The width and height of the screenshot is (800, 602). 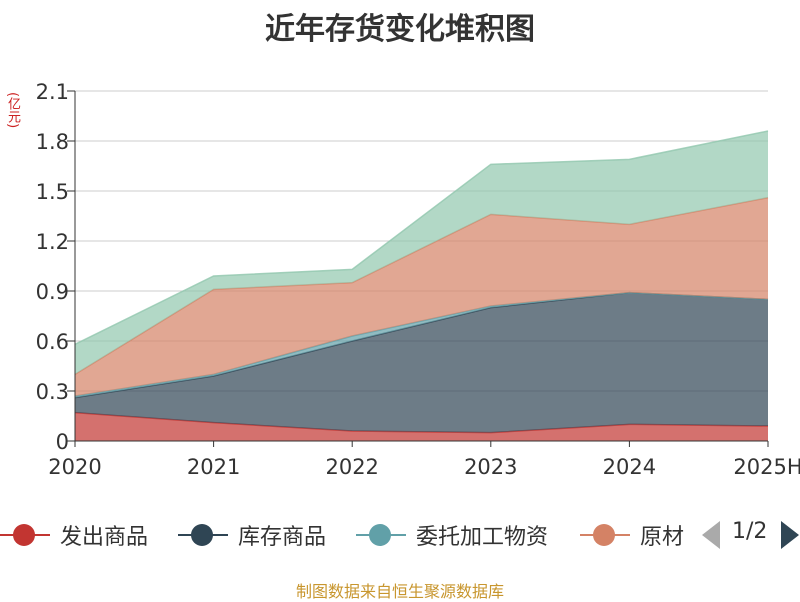 What do you see at coordinates (351, 467) in the screenshot?
I see `x-tick-label: 2022` at bounding box center [351, 467].